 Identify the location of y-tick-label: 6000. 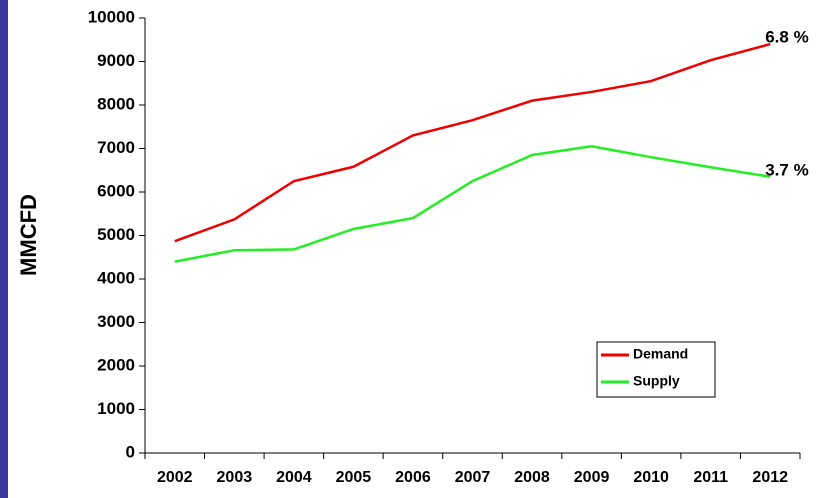
(116, 190).